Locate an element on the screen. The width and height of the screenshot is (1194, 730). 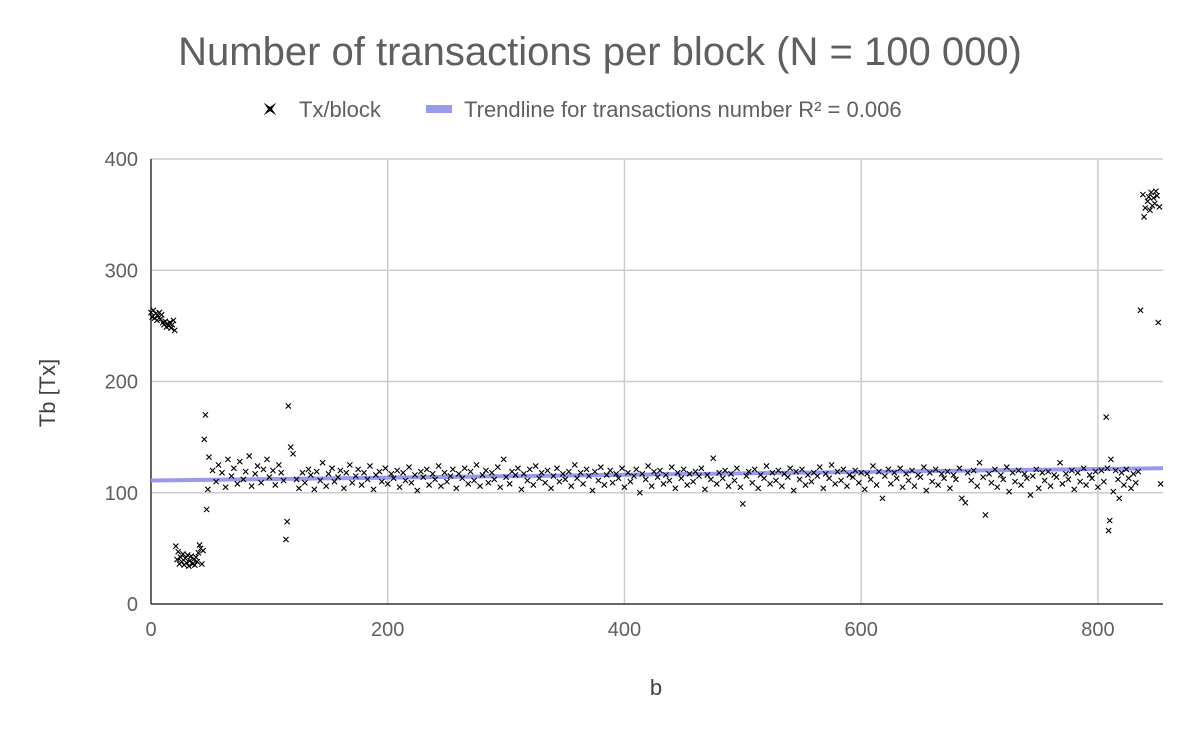
x-tick-label: 600 is located at coordinates (860, 630).